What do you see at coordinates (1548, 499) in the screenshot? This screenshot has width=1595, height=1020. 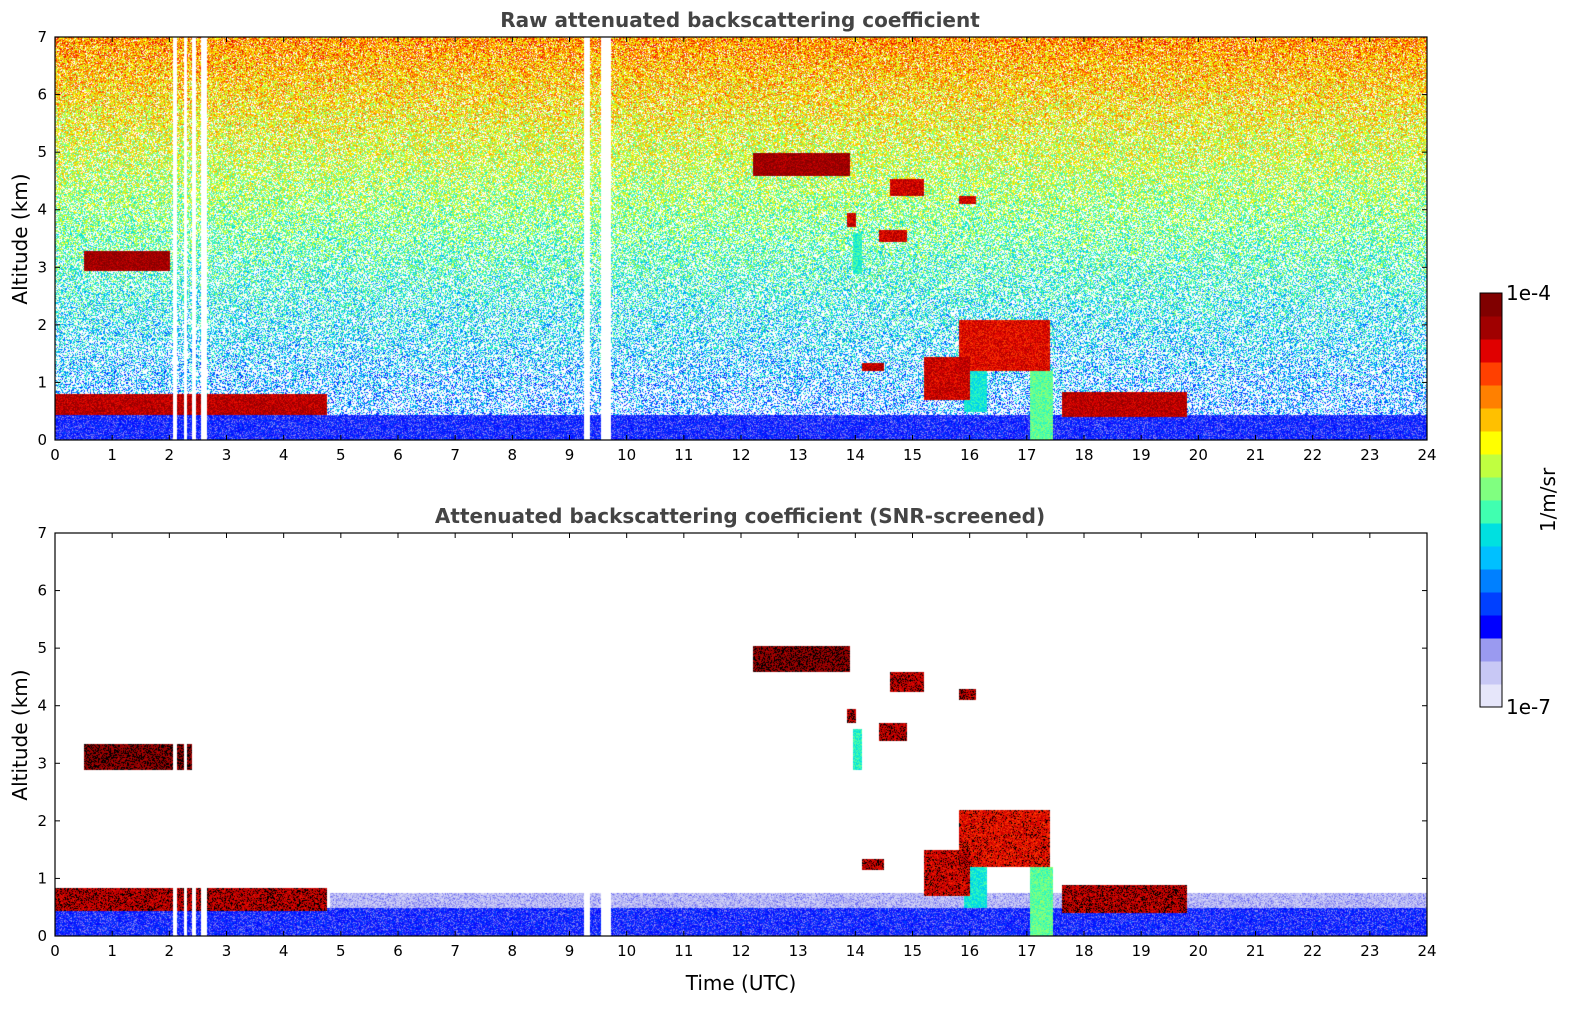 I see `colorbar-unit-label: 1/m/sr` at bounding box center [1548, 499].